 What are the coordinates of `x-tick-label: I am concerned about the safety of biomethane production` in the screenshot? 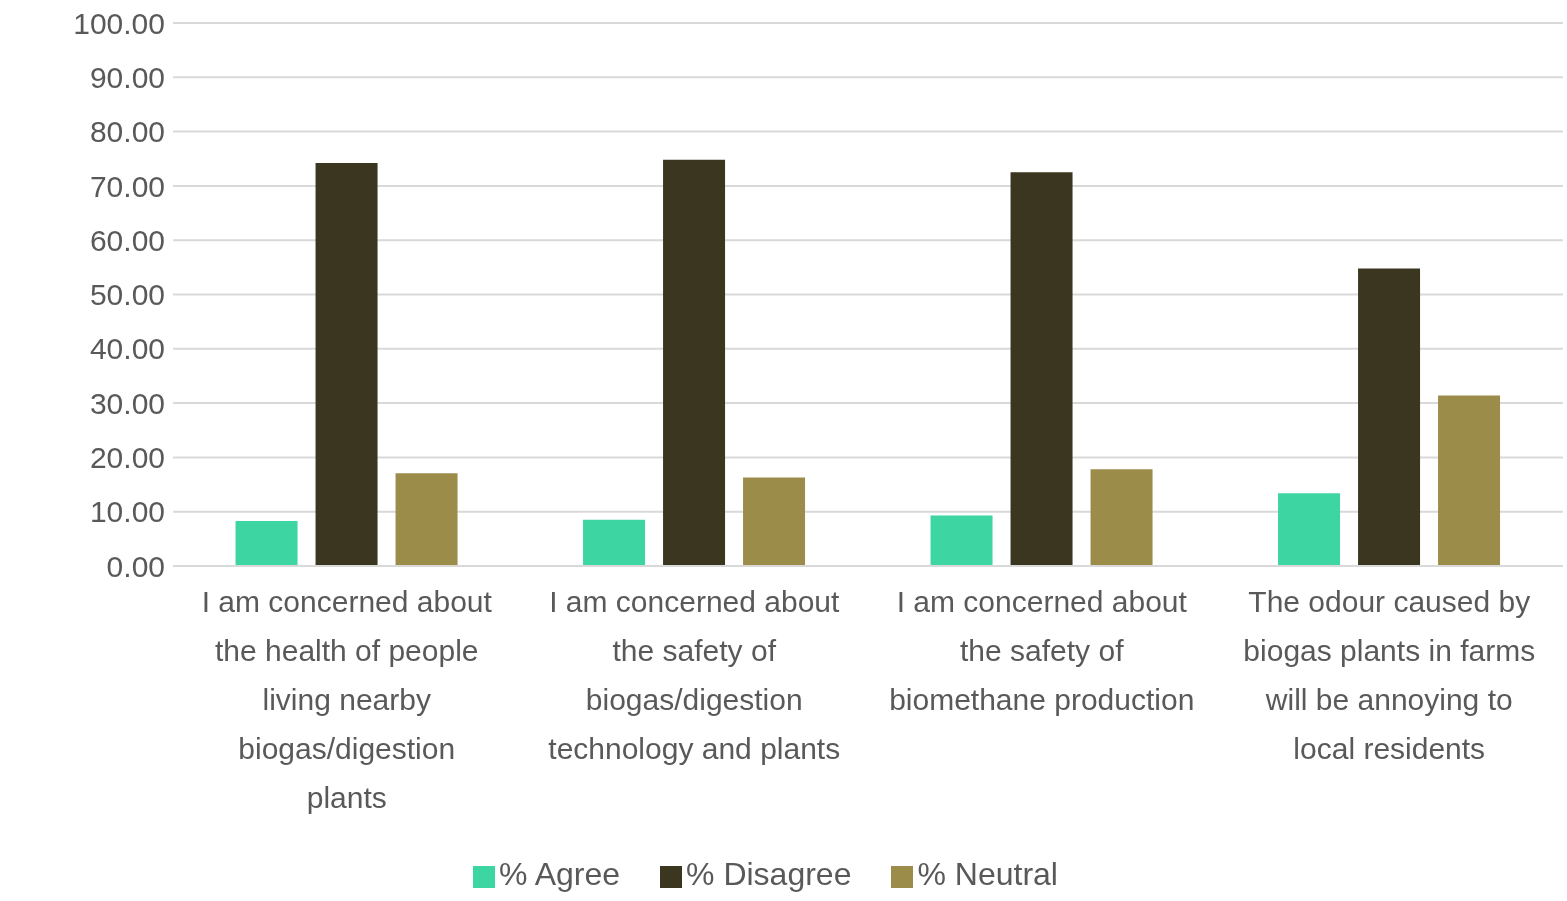 It's located at (1042, 650).